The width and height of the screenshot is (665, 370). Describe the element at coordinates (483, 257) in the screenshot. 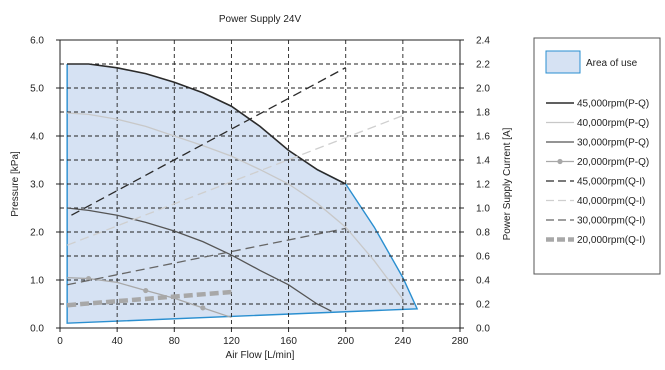

I see `y2-tick-label: 0.6` at that location.